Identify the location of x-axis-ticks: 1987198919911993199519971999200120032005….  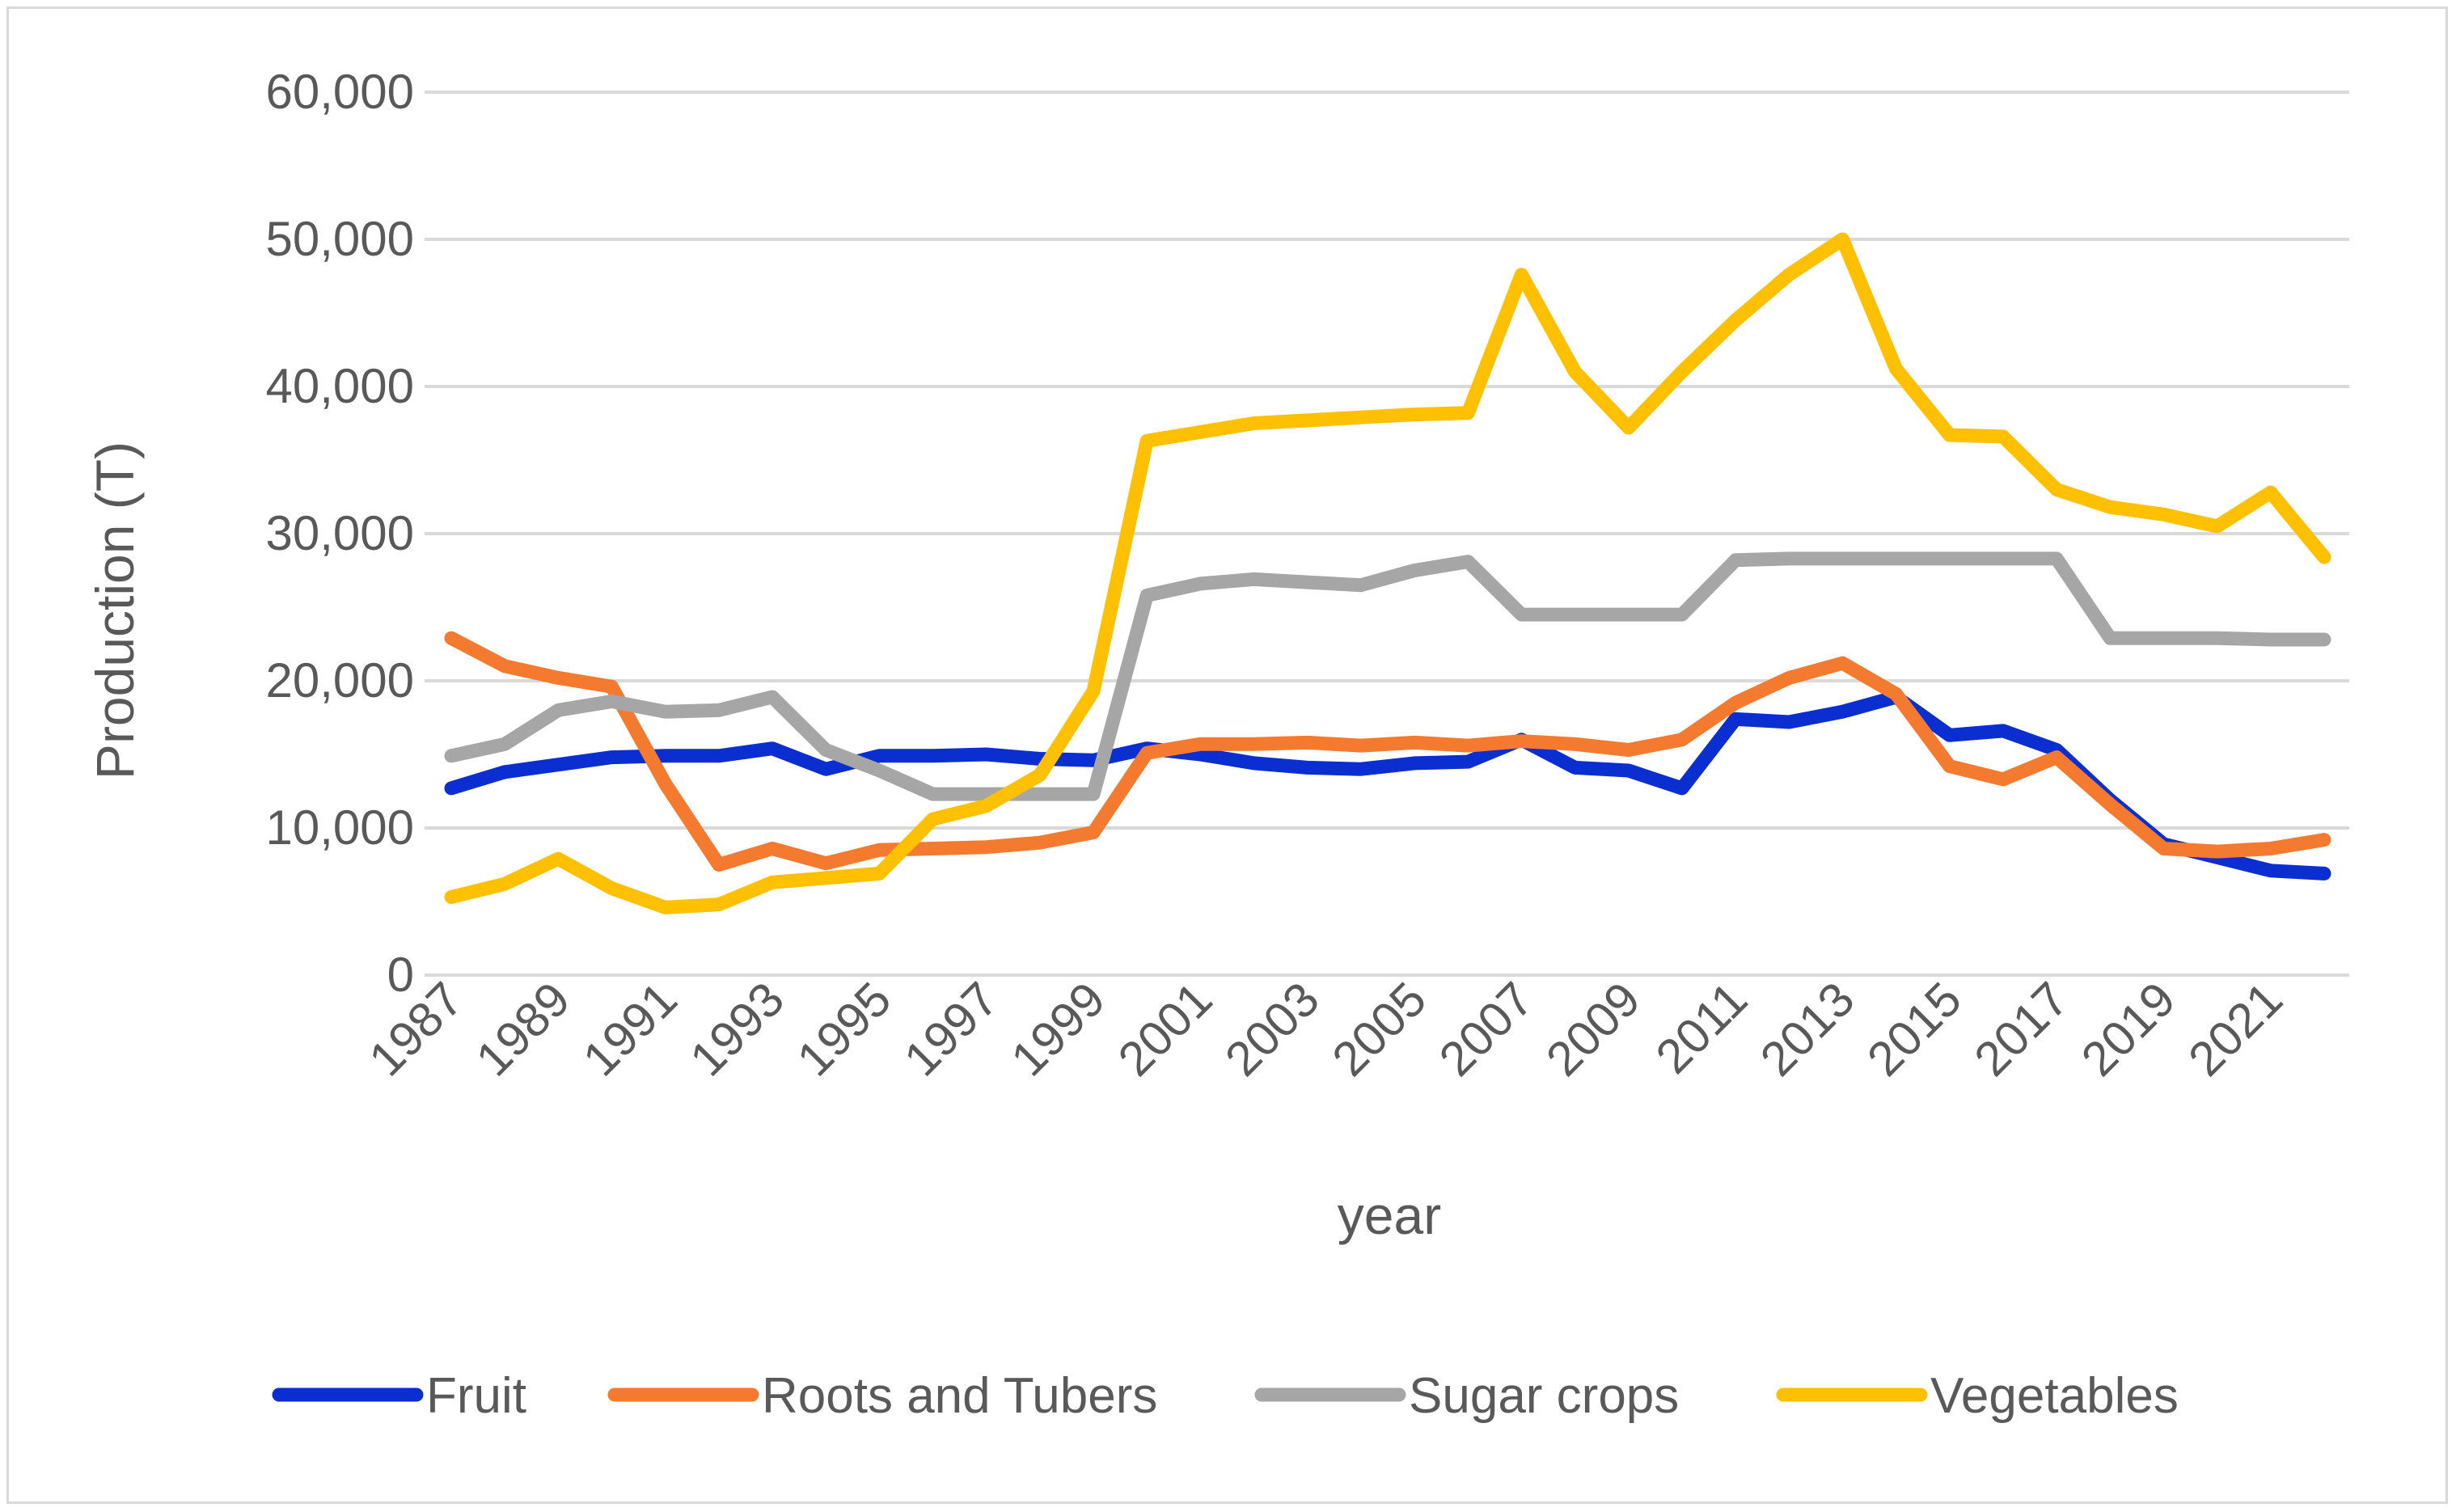
(1325, 1029).